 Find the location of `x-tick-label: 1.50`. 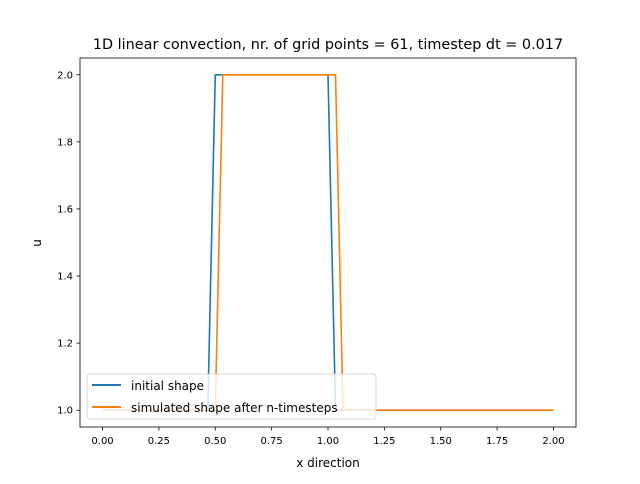

x-tick-label: 1.50 is located at coordinates (441, 441).